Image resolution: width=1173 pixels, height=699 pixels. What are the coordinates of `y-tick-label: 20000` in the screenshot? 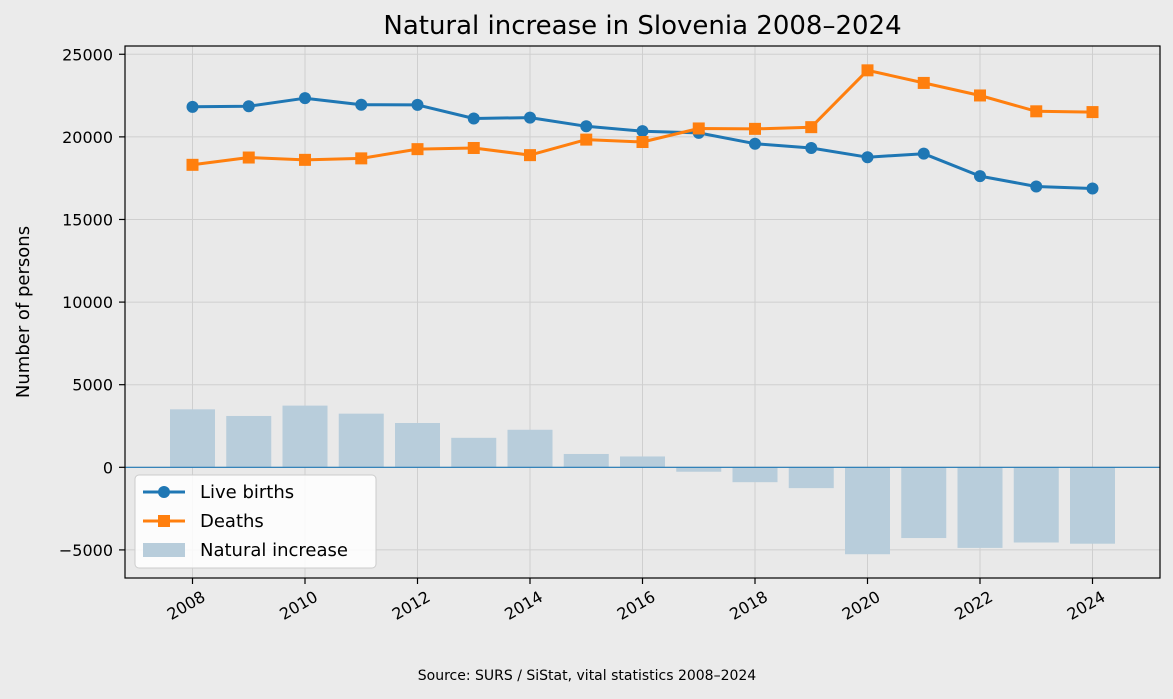 It's located at (87, 137).